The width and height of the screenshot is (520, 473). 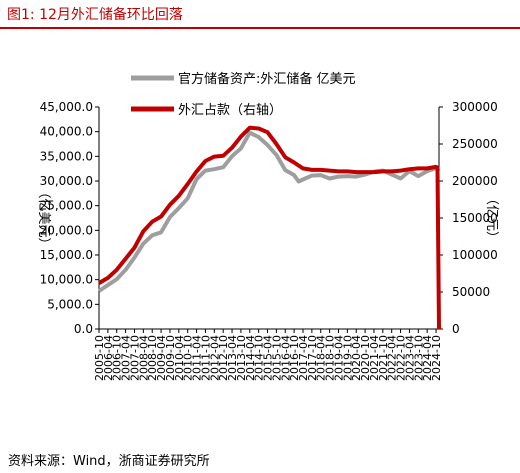 I want to click on figure-title: 图1: 12月外汇储备环比回落, so click(x=95, y=15).